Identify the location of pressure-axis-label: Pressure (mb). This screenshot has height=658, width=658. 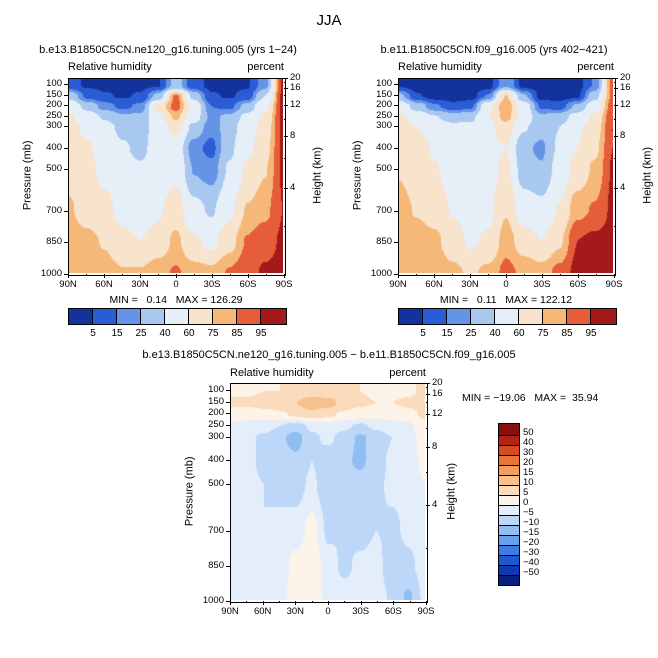
(189, 491).